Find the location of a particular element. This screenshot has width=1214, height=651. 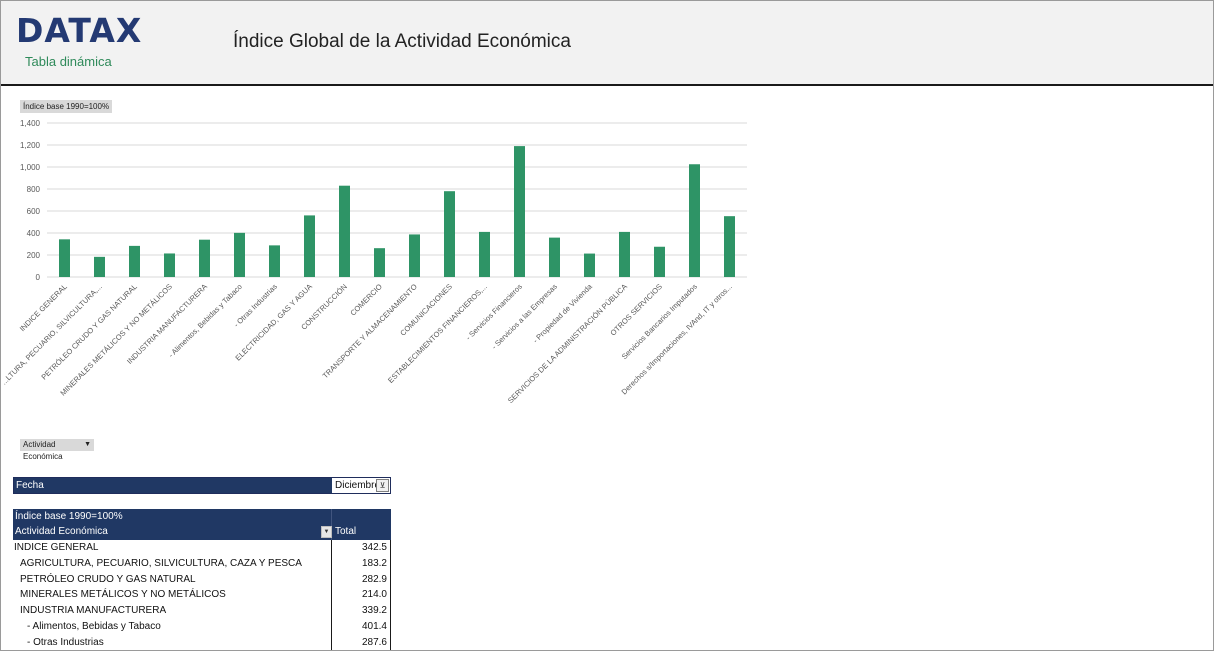

axis-field-button: Actividad Económica ▼ is located at coordinates (57, 450).